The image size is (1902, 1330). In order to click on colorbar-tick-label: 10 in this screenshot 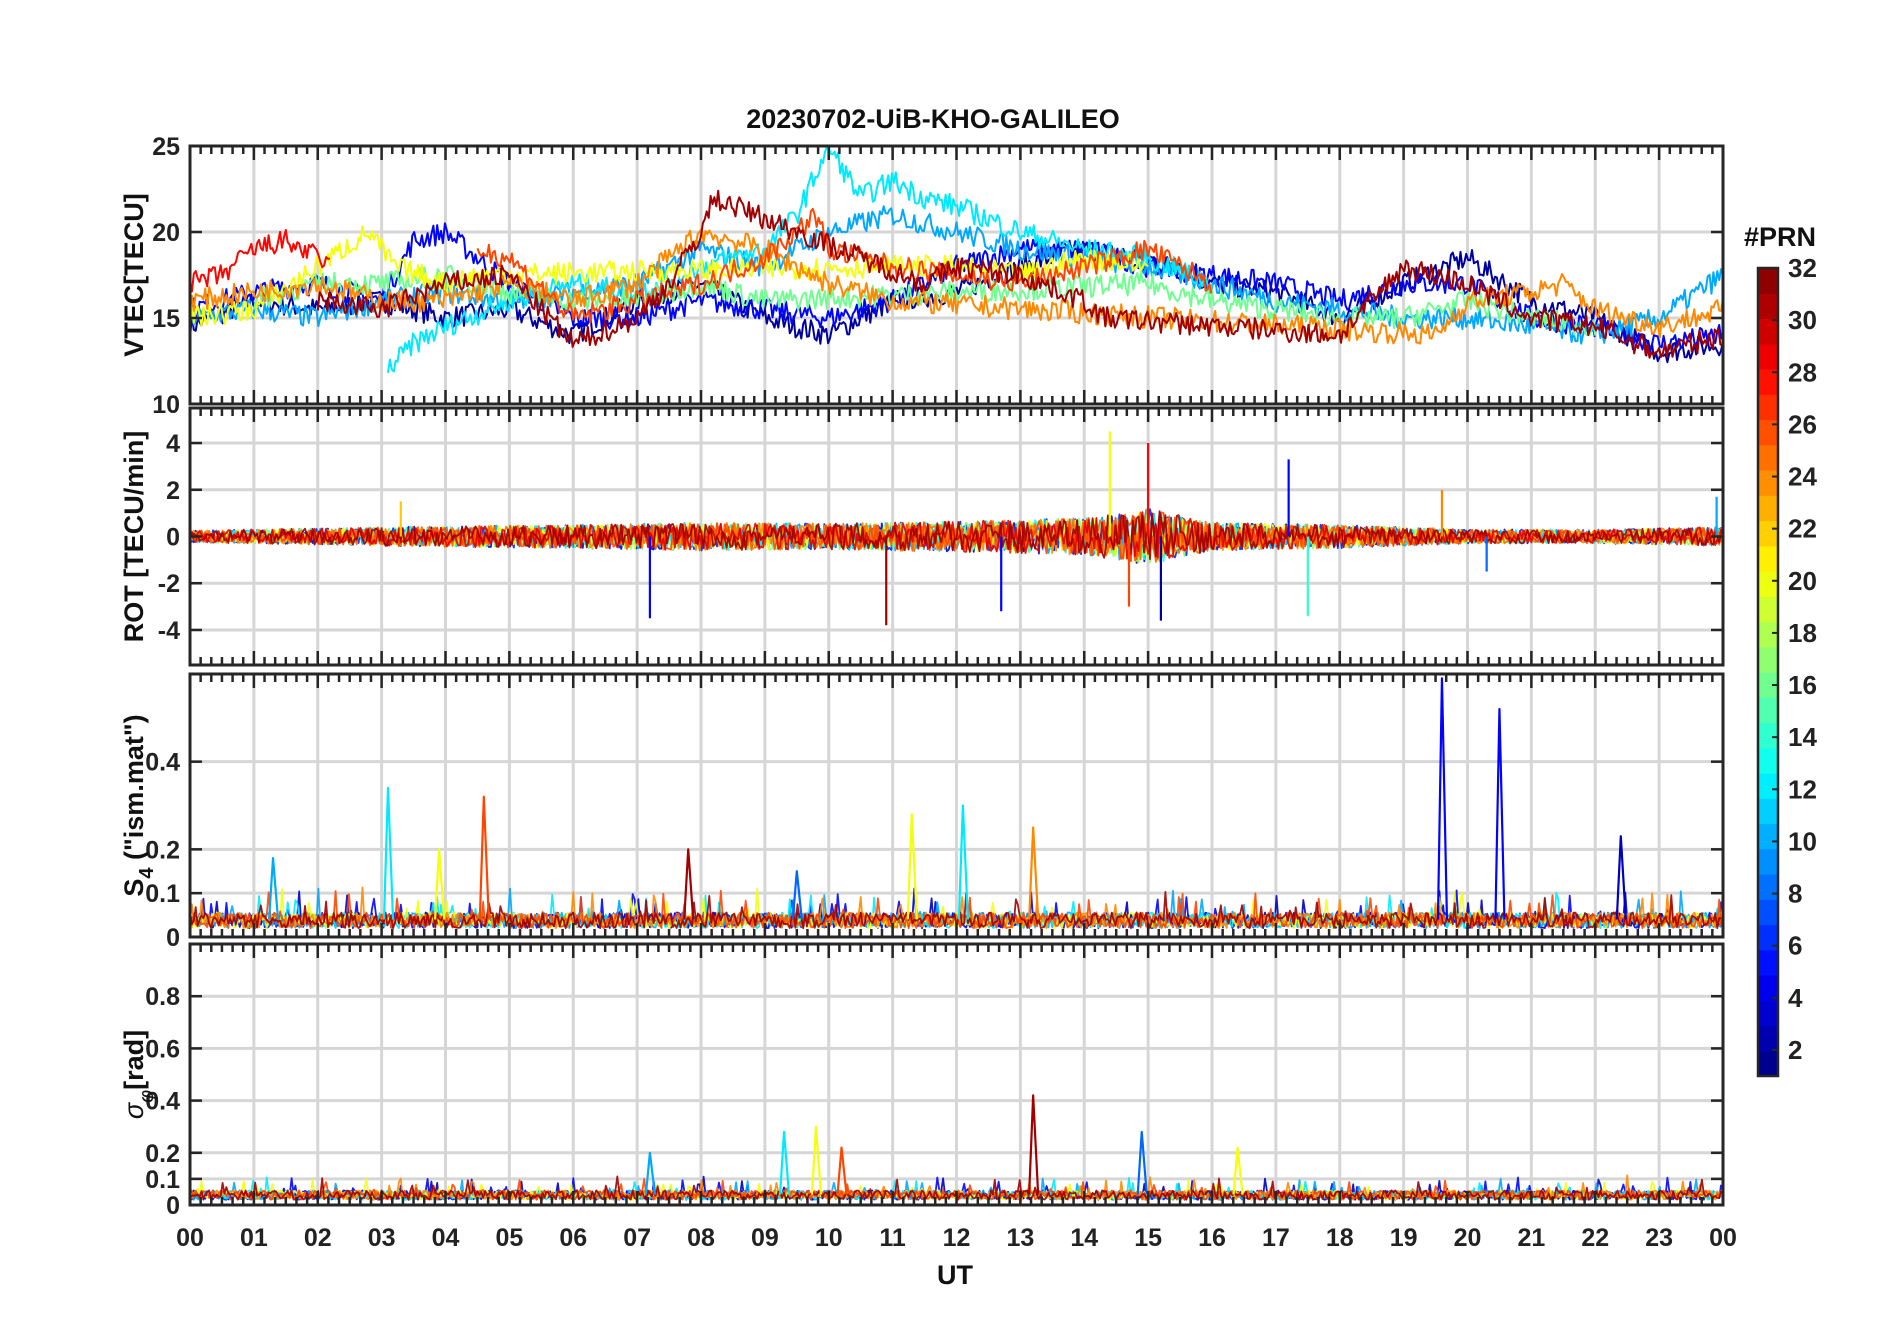, I will do `click(1802, 841)`.